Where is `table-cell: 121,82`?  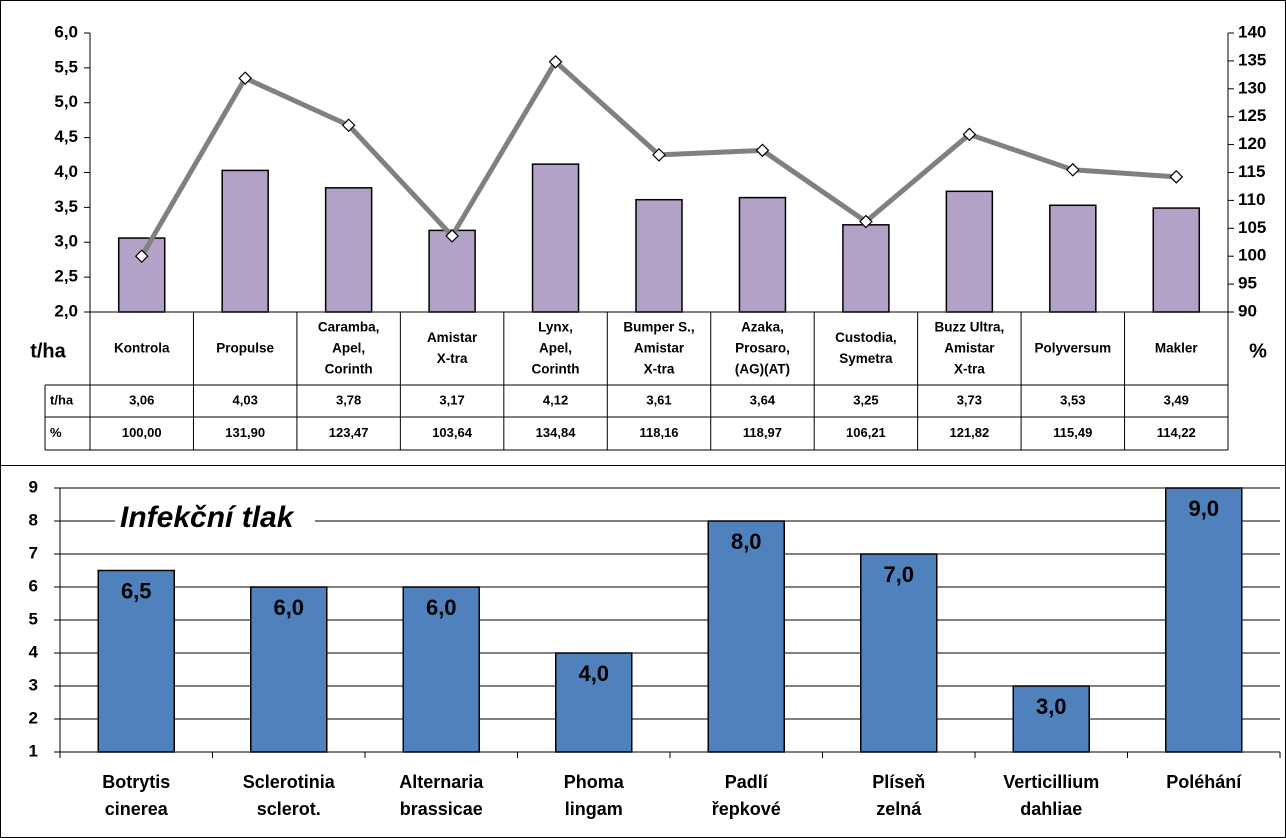 table-cell: 121,82 is located at coordinates (969, 432).